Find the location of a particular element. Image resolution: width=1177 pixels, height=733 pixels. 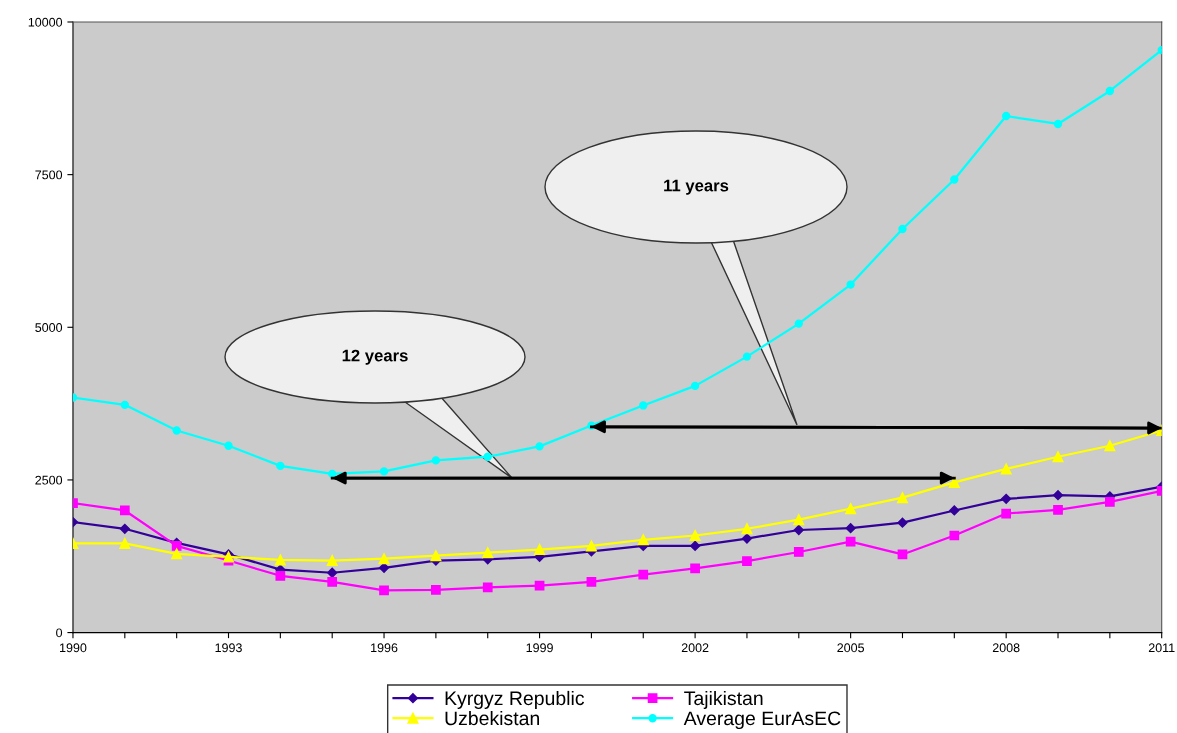

y-tick-label: 0 is located at coordinates (59, 633).